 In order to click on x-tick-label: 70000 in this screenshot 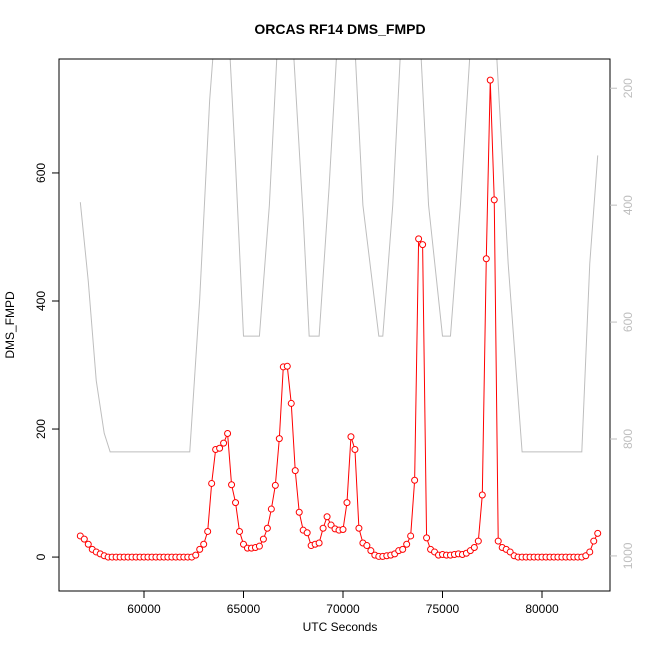, I will do `click(343, 609)`.